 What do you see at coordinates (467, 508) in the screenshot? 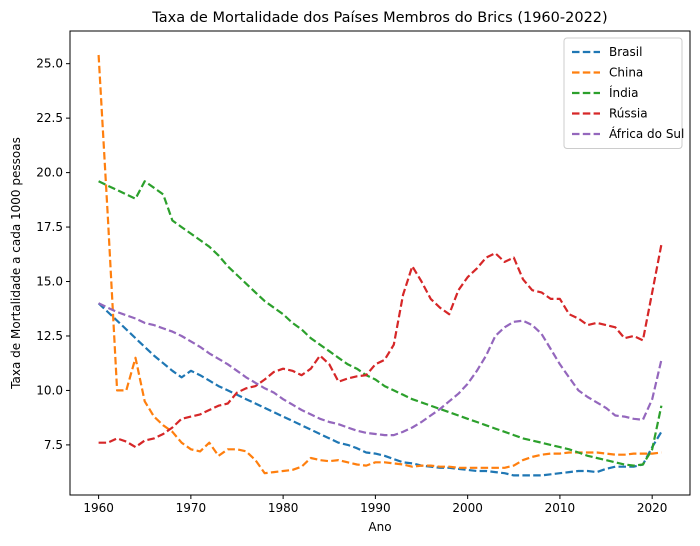
I see `x-tick-label: 2000` at bounding box center [467, 508].